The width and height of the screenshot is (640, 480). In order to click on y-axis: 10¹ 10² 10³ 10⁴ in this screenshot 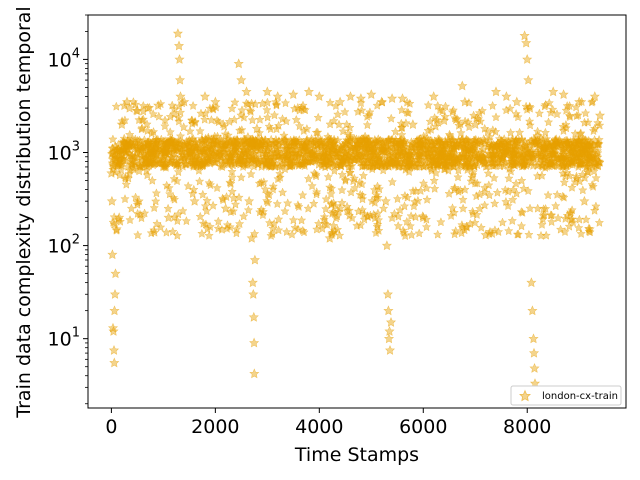, I will do `click(68, 209)`.